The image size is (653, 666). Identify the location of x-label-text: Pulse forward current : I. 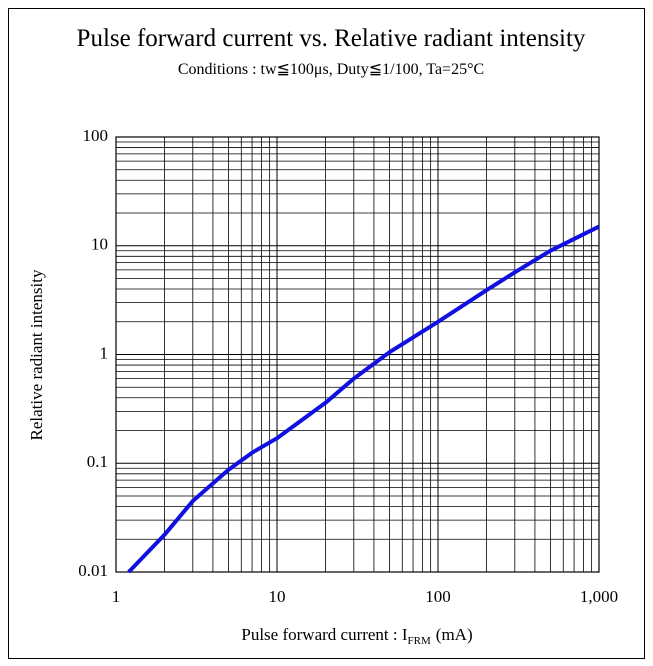
(324, 634).